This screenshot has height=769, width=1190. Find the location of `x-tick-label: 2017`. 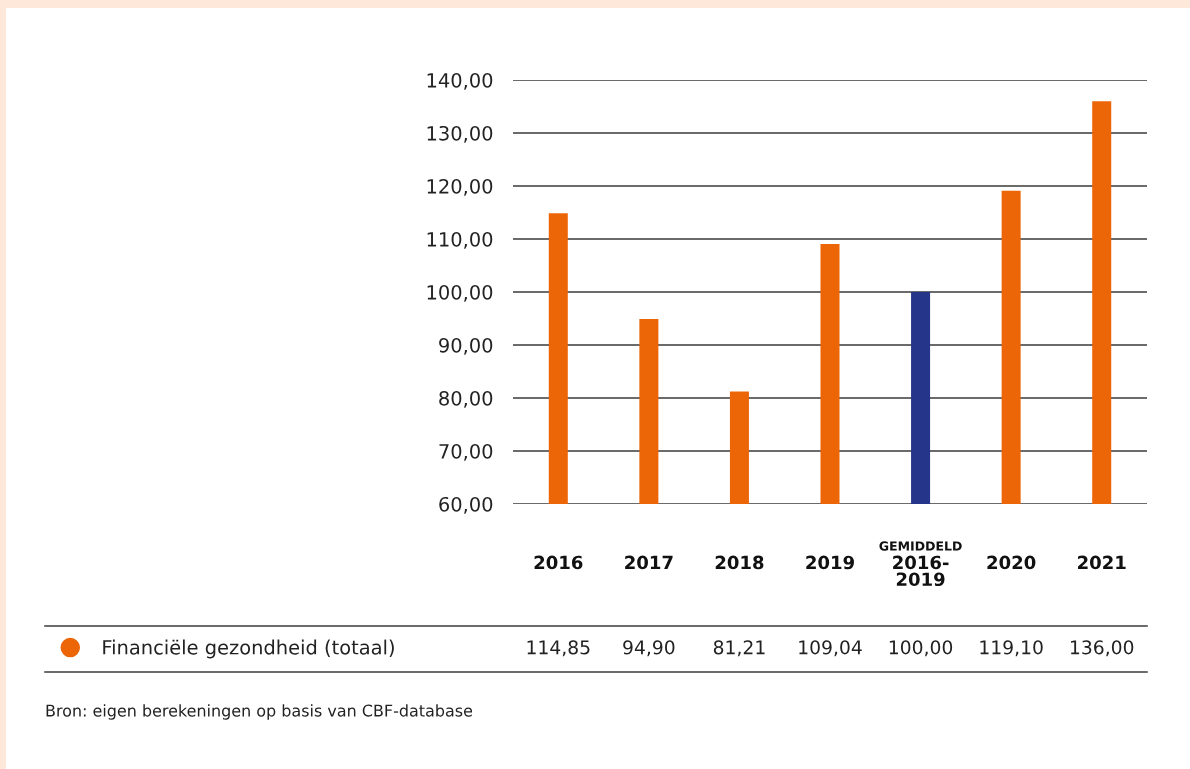

x-tick-label: 2017 is located at coordinates (649, 562).